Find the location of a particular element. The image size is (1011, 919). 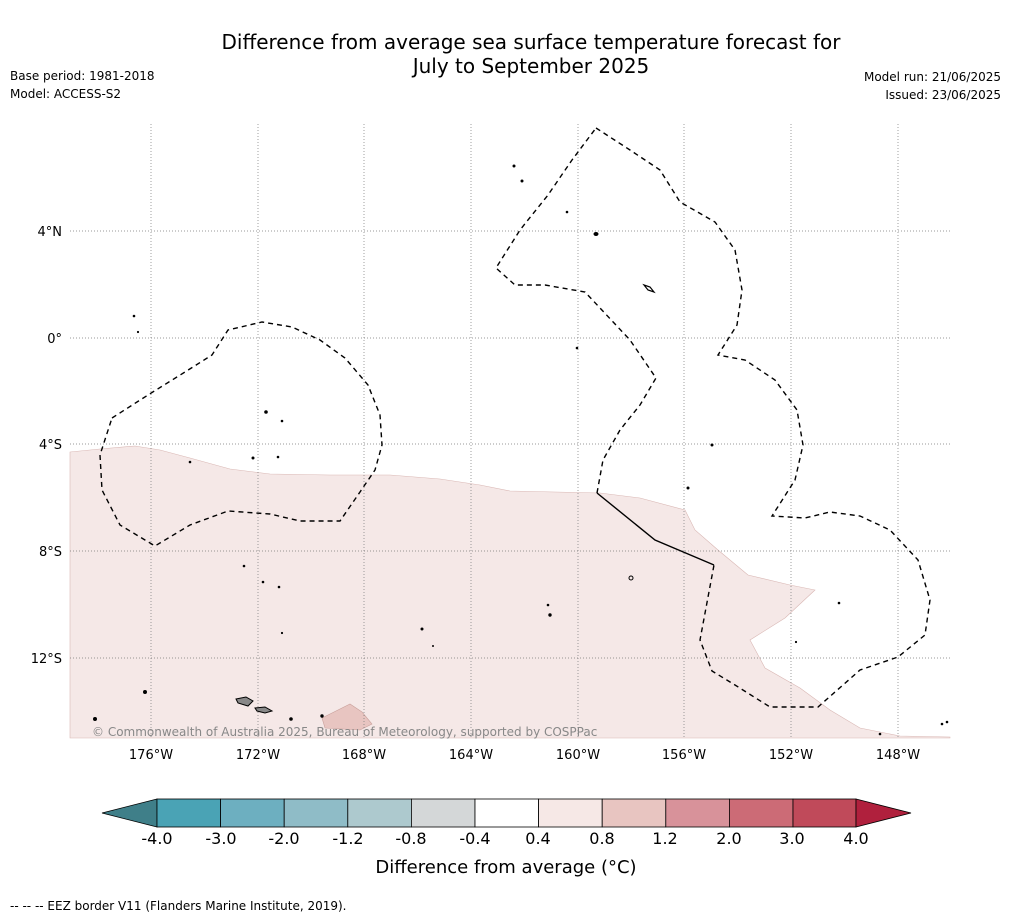

colorbar-tick: -3.0 is located at coordinates (220, 838).